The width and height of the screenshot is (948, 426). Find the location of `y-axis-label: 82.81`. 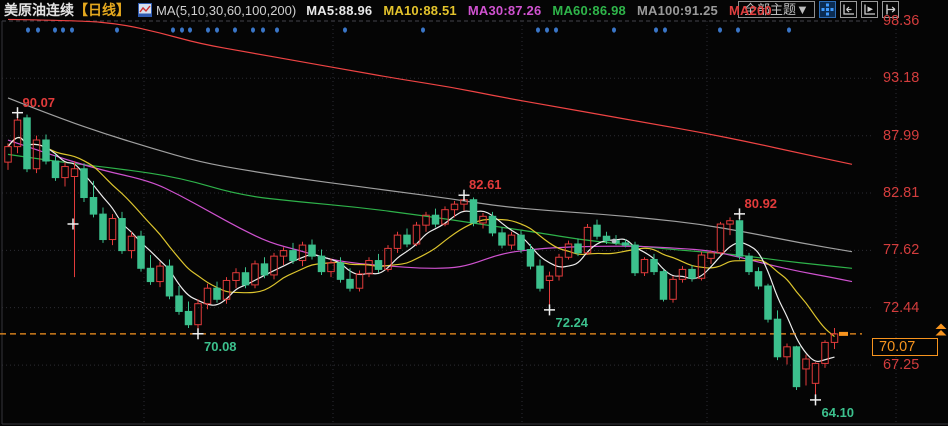

y-axis-label: 82.81 is located at coordinates (901, 192).